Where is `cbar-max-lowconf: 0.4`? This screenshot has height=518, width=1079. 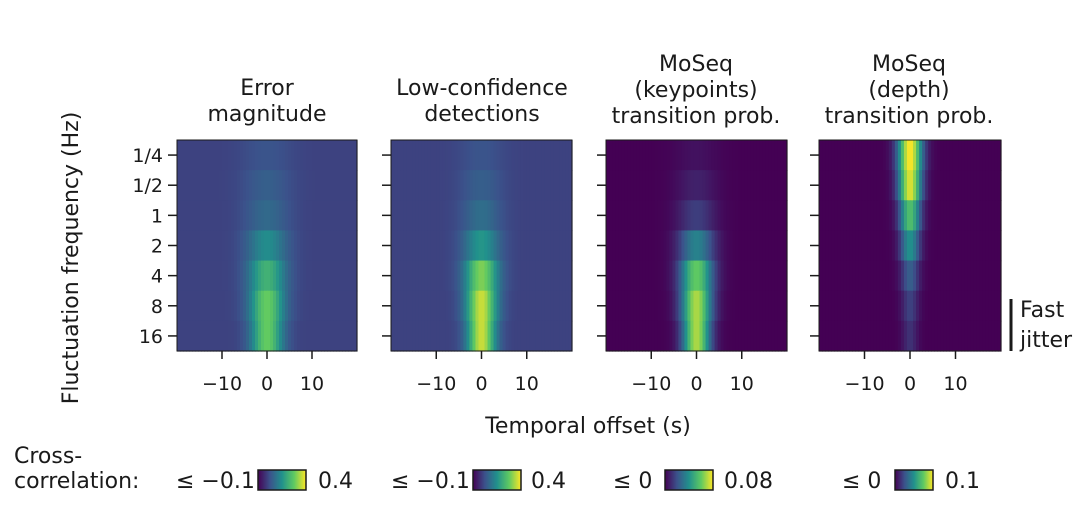
cbar-max-lowconf: 0.4 is located at coordinates (548, 481).